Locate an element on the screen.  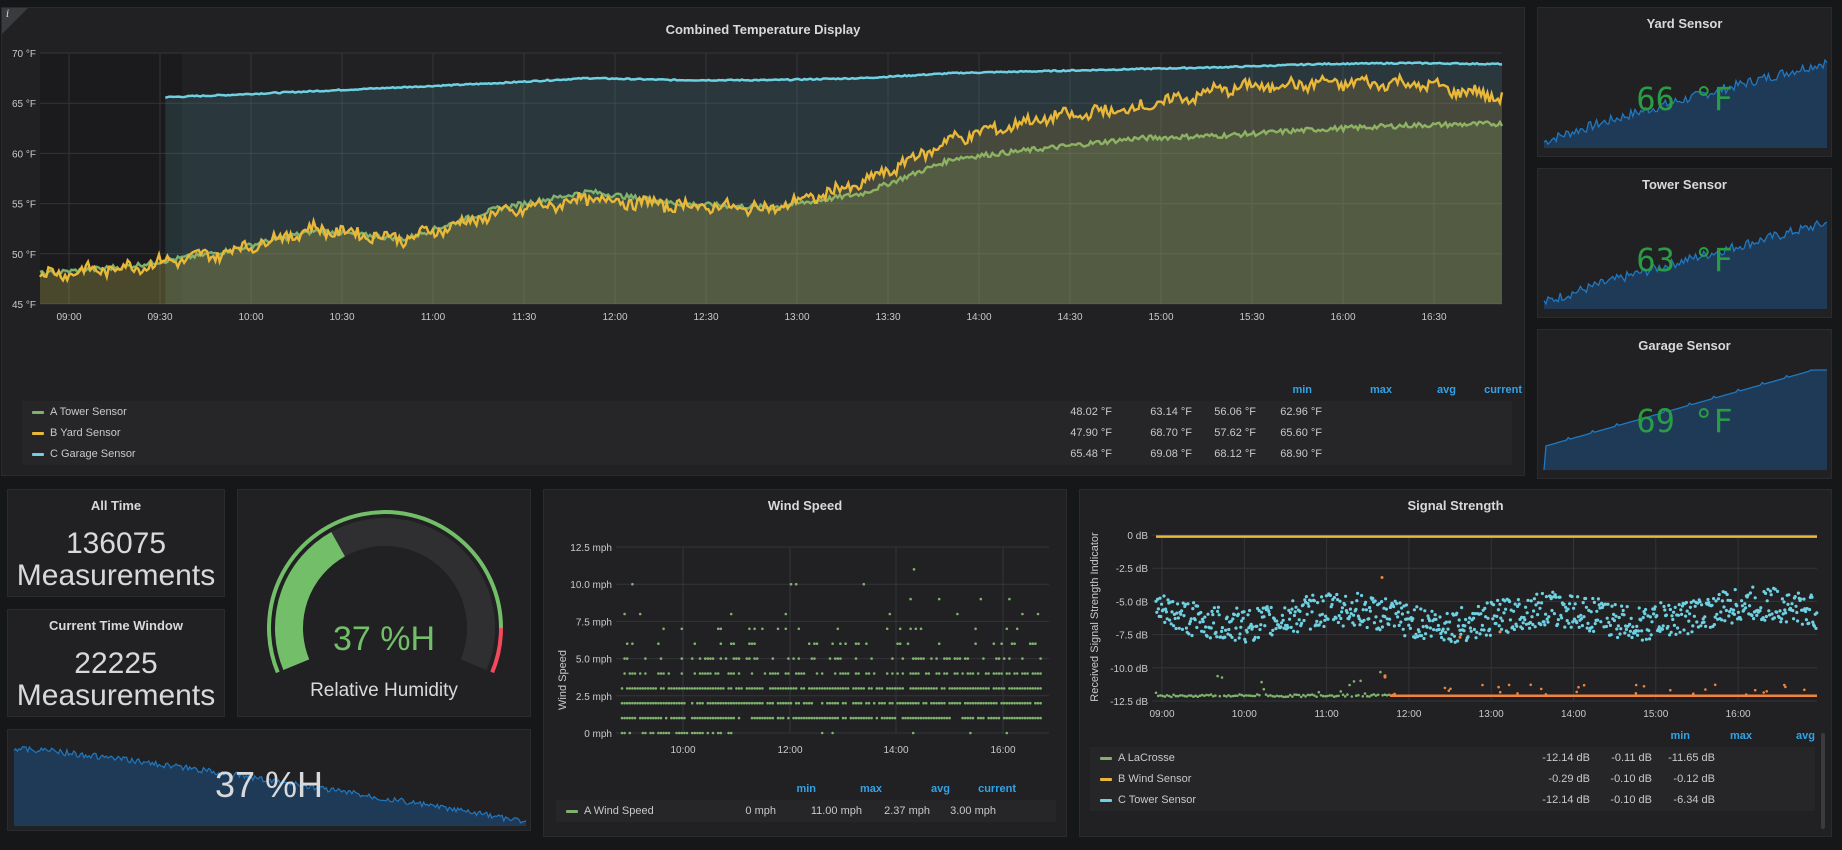
panel-title: Yard Sensor is located at coordinates (1684, 23).